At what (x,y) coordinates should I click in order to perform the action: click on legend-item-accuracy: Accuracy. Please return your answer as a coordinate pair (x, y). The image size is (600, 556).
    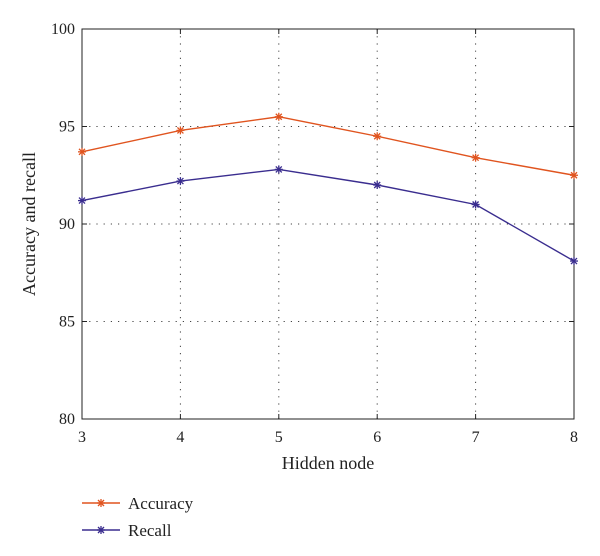
    Looking at the image, I should click on (138, 503).